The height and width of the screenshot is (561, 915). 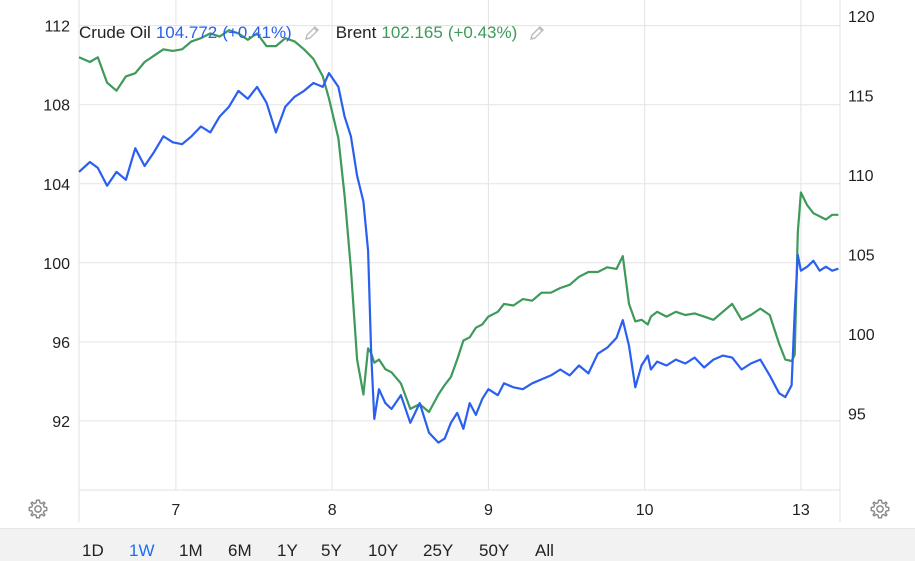 I want to click on y-tick-left-label: 104, so click(x=56, y=185).